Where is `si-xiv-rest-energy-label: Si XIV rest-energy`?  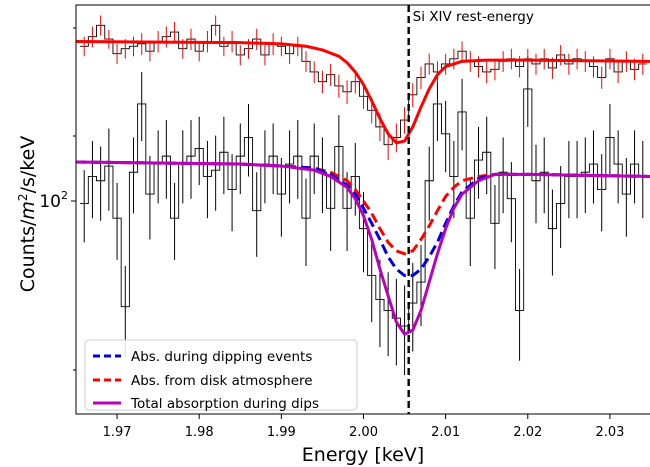
si-xiv-rest-energy-label: Si XIV rest-energy is located at coordinates (473, 17).